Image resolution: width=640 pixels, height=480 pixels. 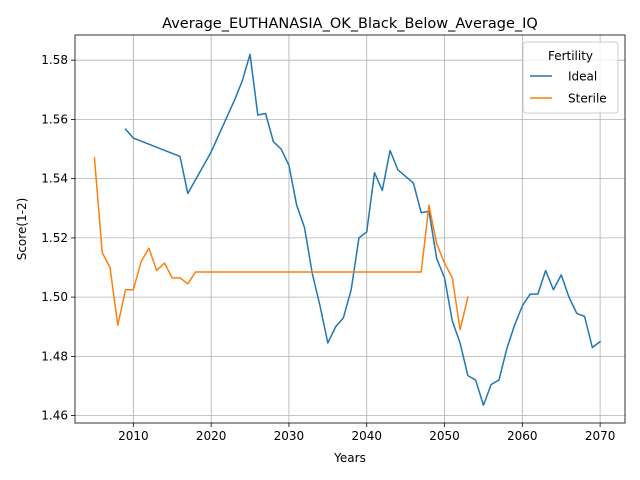 I want to click on x-tick-label: 2070, so click(x=600, y=436).